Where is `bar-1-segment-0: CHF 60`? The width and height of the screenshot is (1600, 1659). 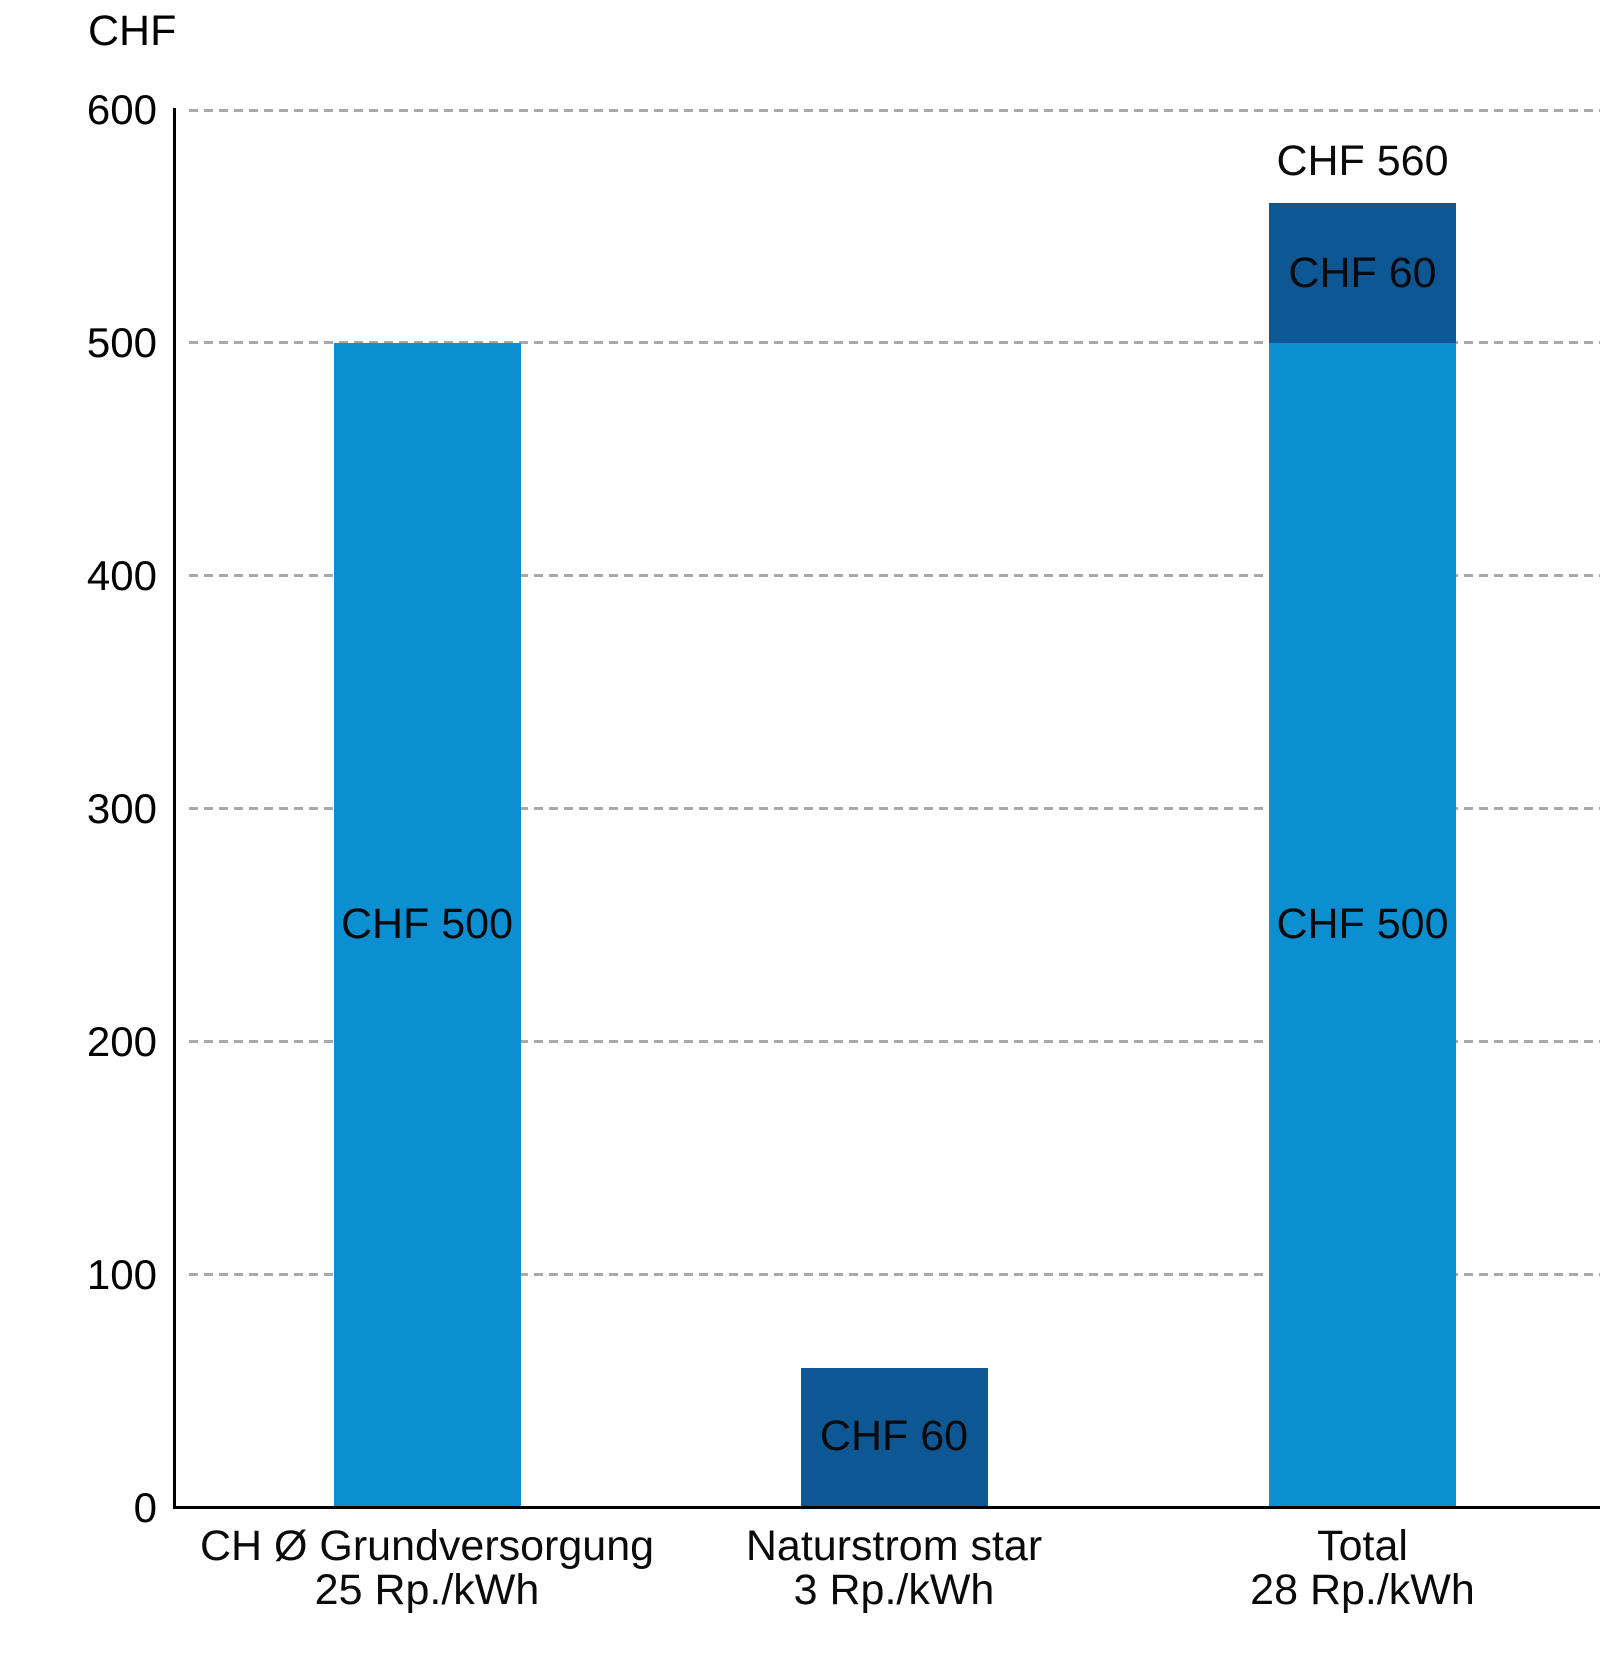
bar-1-segment-0: CHF 60 is located at coordinates (894, 1436).